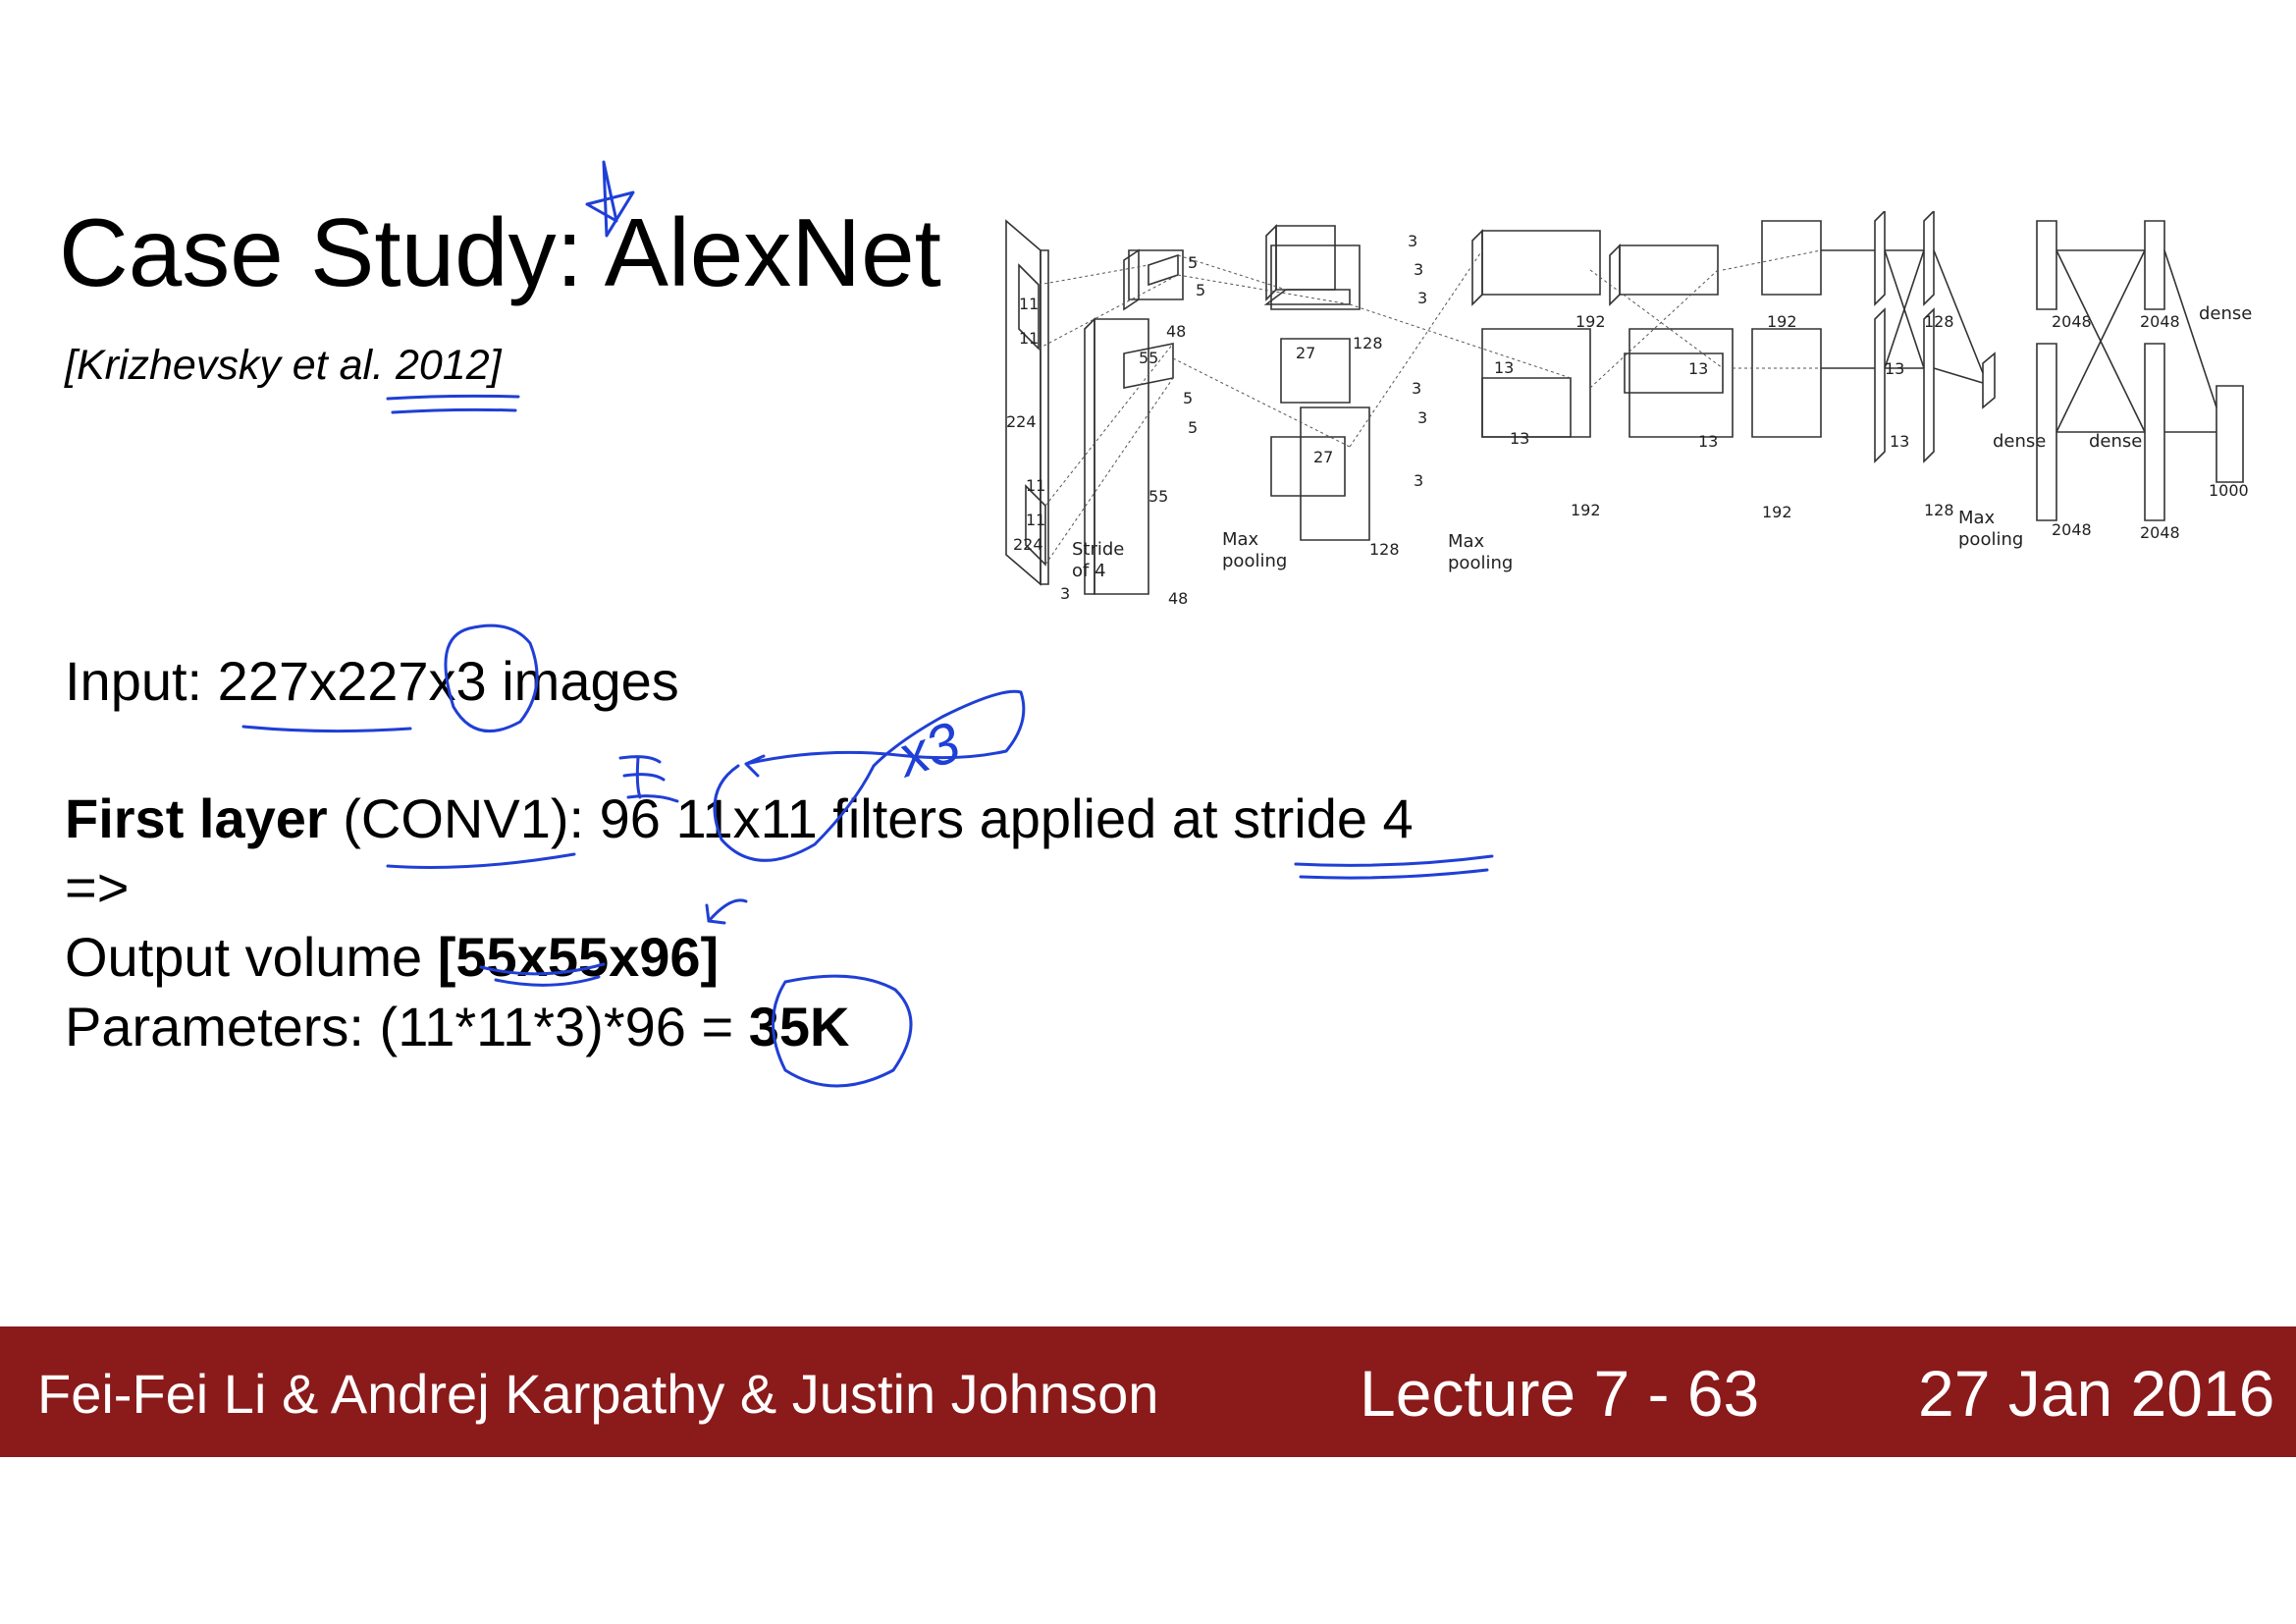 The height and width of the screenshot is (1624, 2296). What do you see at coordinates (1089, 571) in the screenshot?
I see `label-of-4: of 4` at bounding box center [1089, 571].